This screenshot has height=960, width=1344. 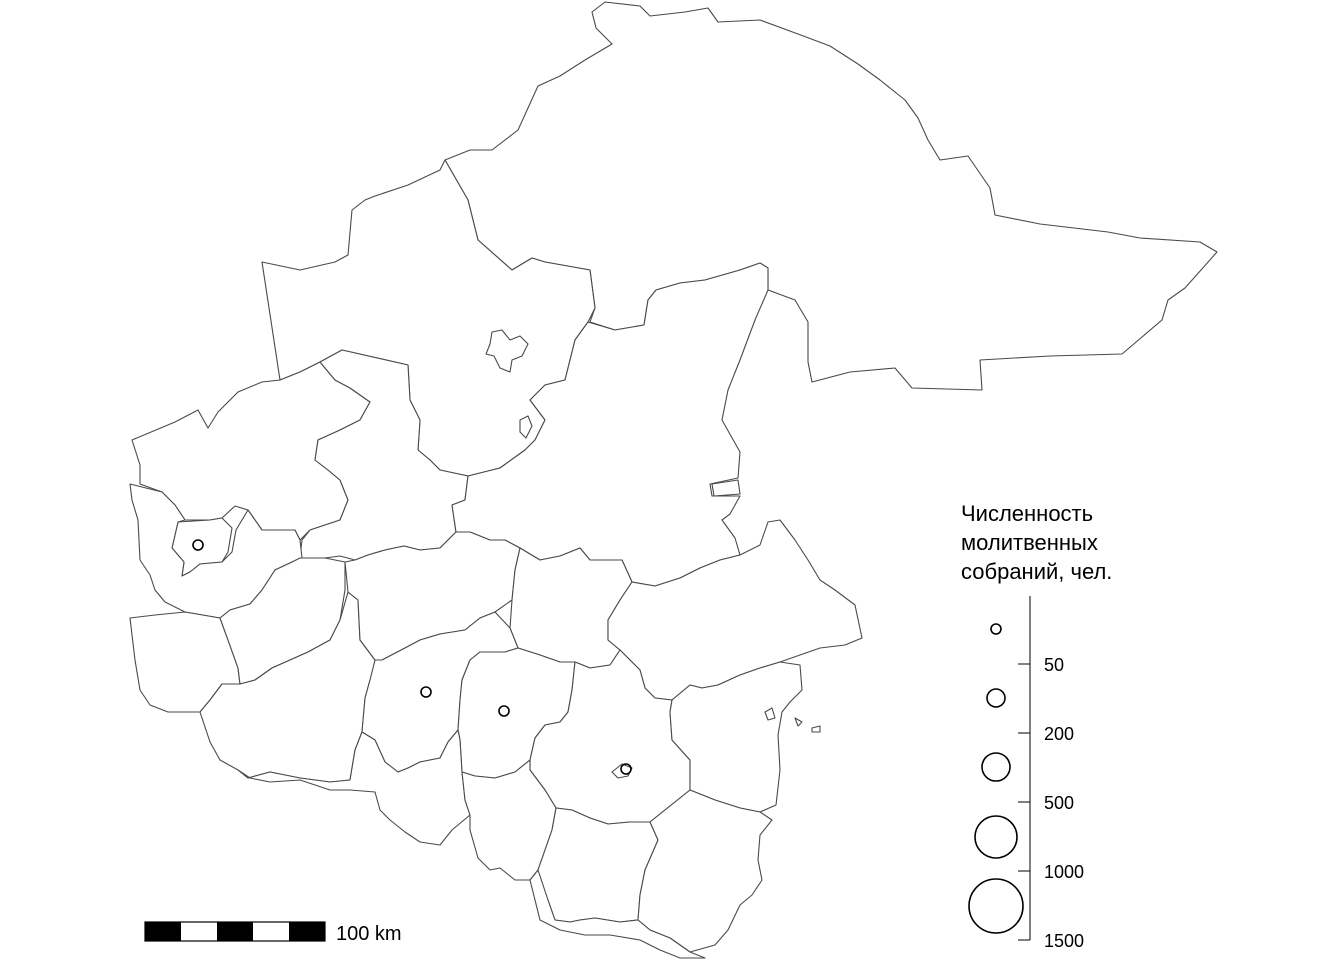 I want to click on scale-bar-label: 100 km, so click(x=369, y=934).